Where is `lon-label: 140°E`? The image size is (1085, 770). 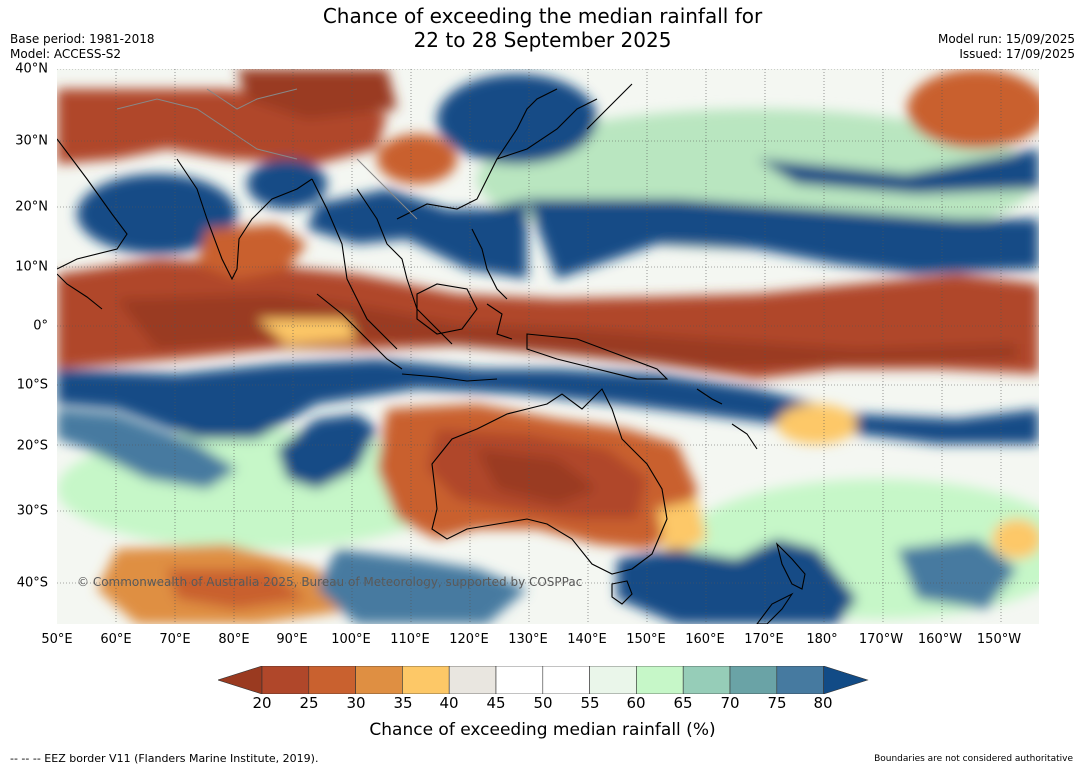 lon-label: 140°E is located at coordinates (587, 639).